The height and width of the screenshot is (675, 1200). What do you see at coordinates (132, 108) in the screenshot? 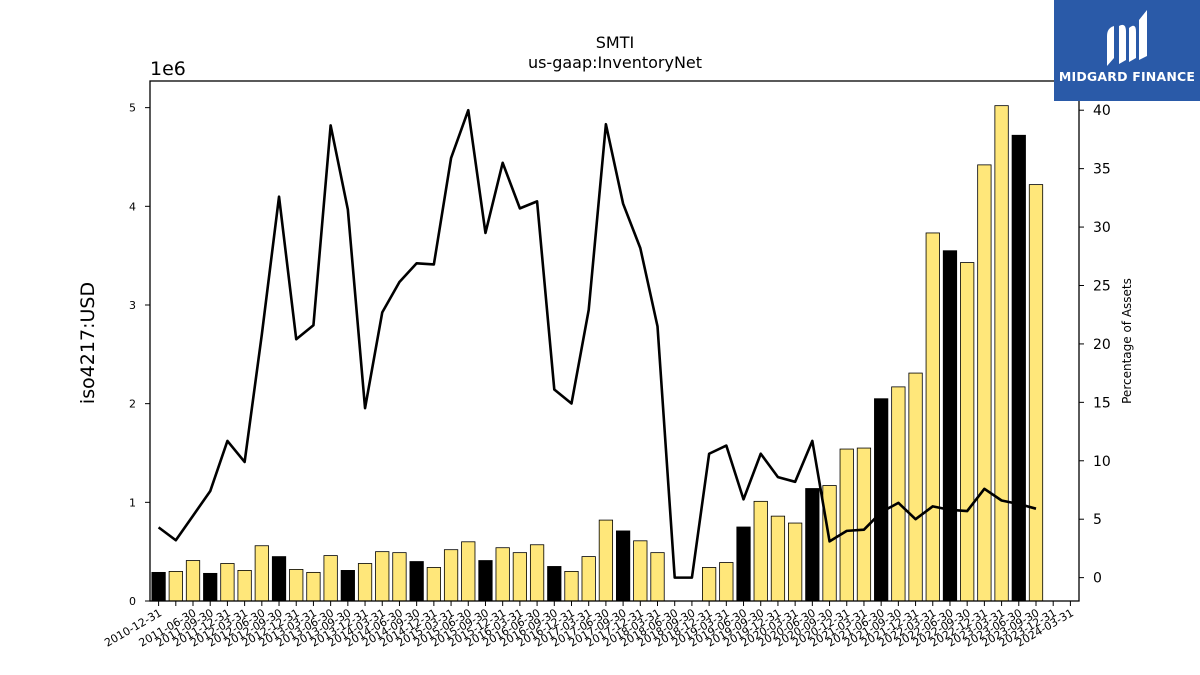
I see `y-tick-label: 5` at bounding box center [132, 108].